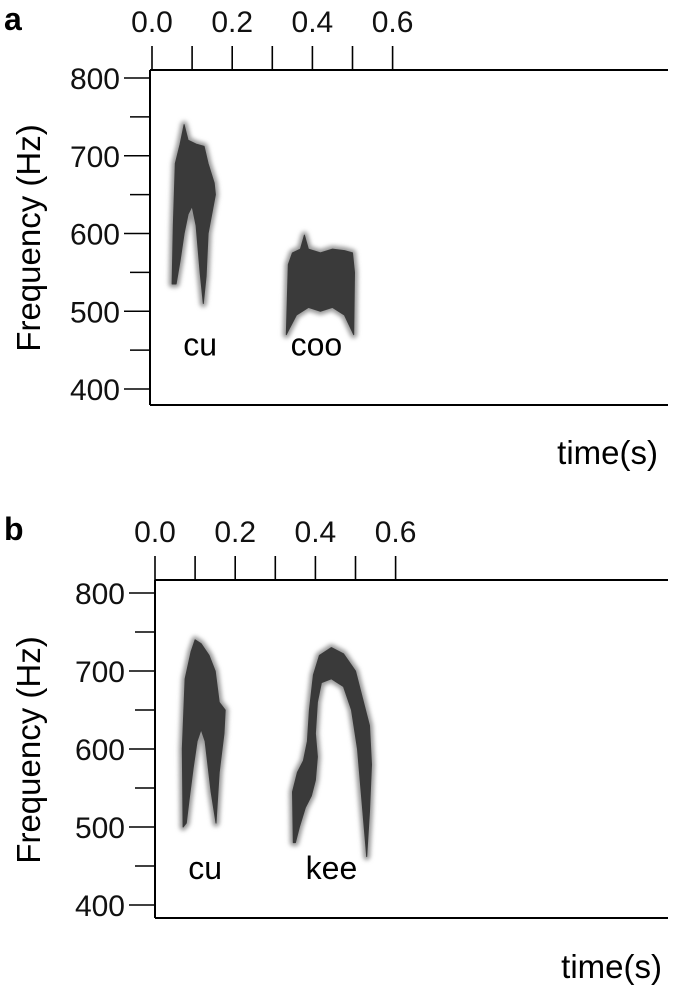 The width and height of the screenshot is (685, 987). I want to click on call-label: kee, so click(332, 868).